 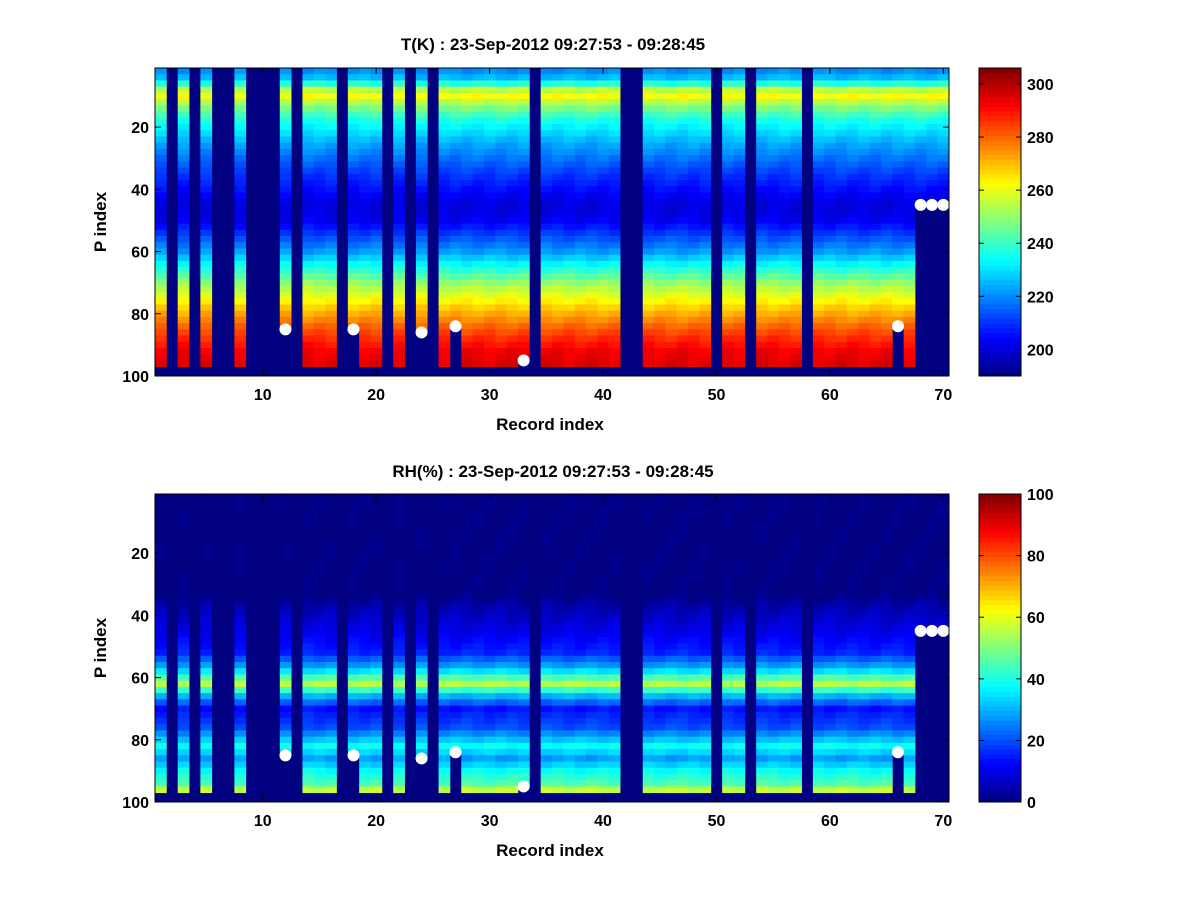 What do you see at coordinates (490, 395) in the screenshot?
I see `x-tick-label: 30` at bounding box center [490, 395].